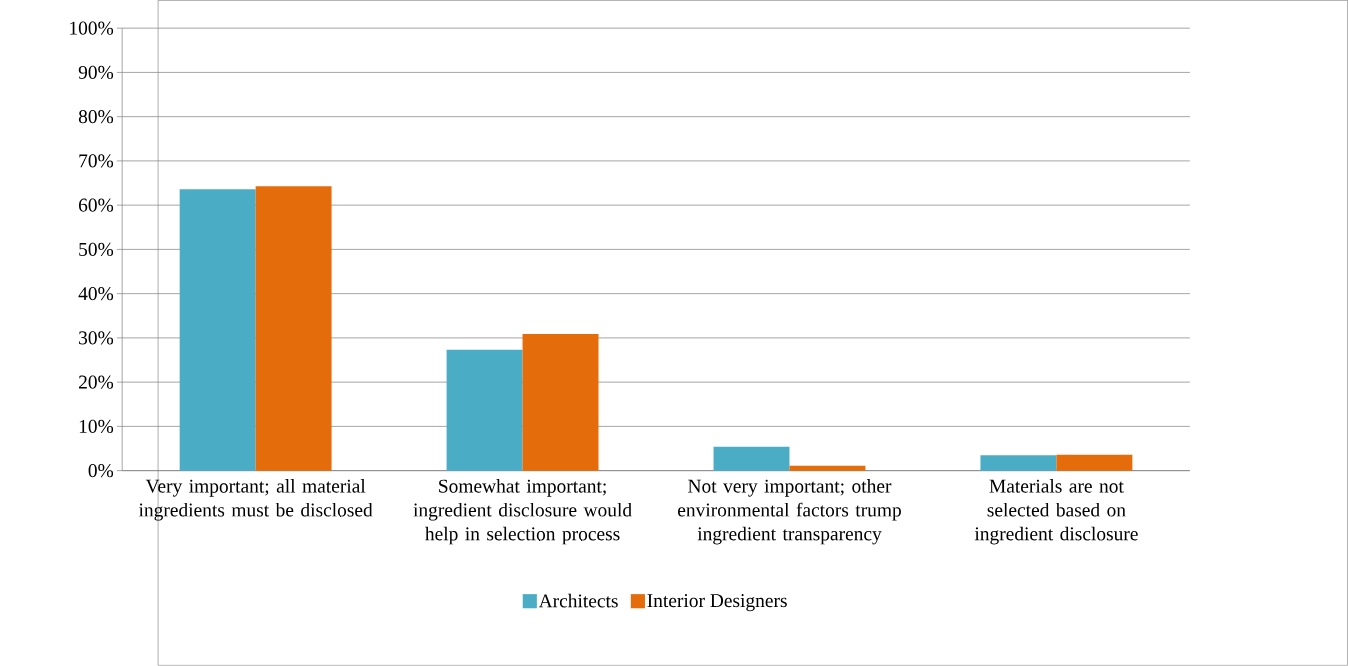  Describe the element at coordinates (101, 471) in the screenshot. I see `y-tick-label: 0%` at that location.